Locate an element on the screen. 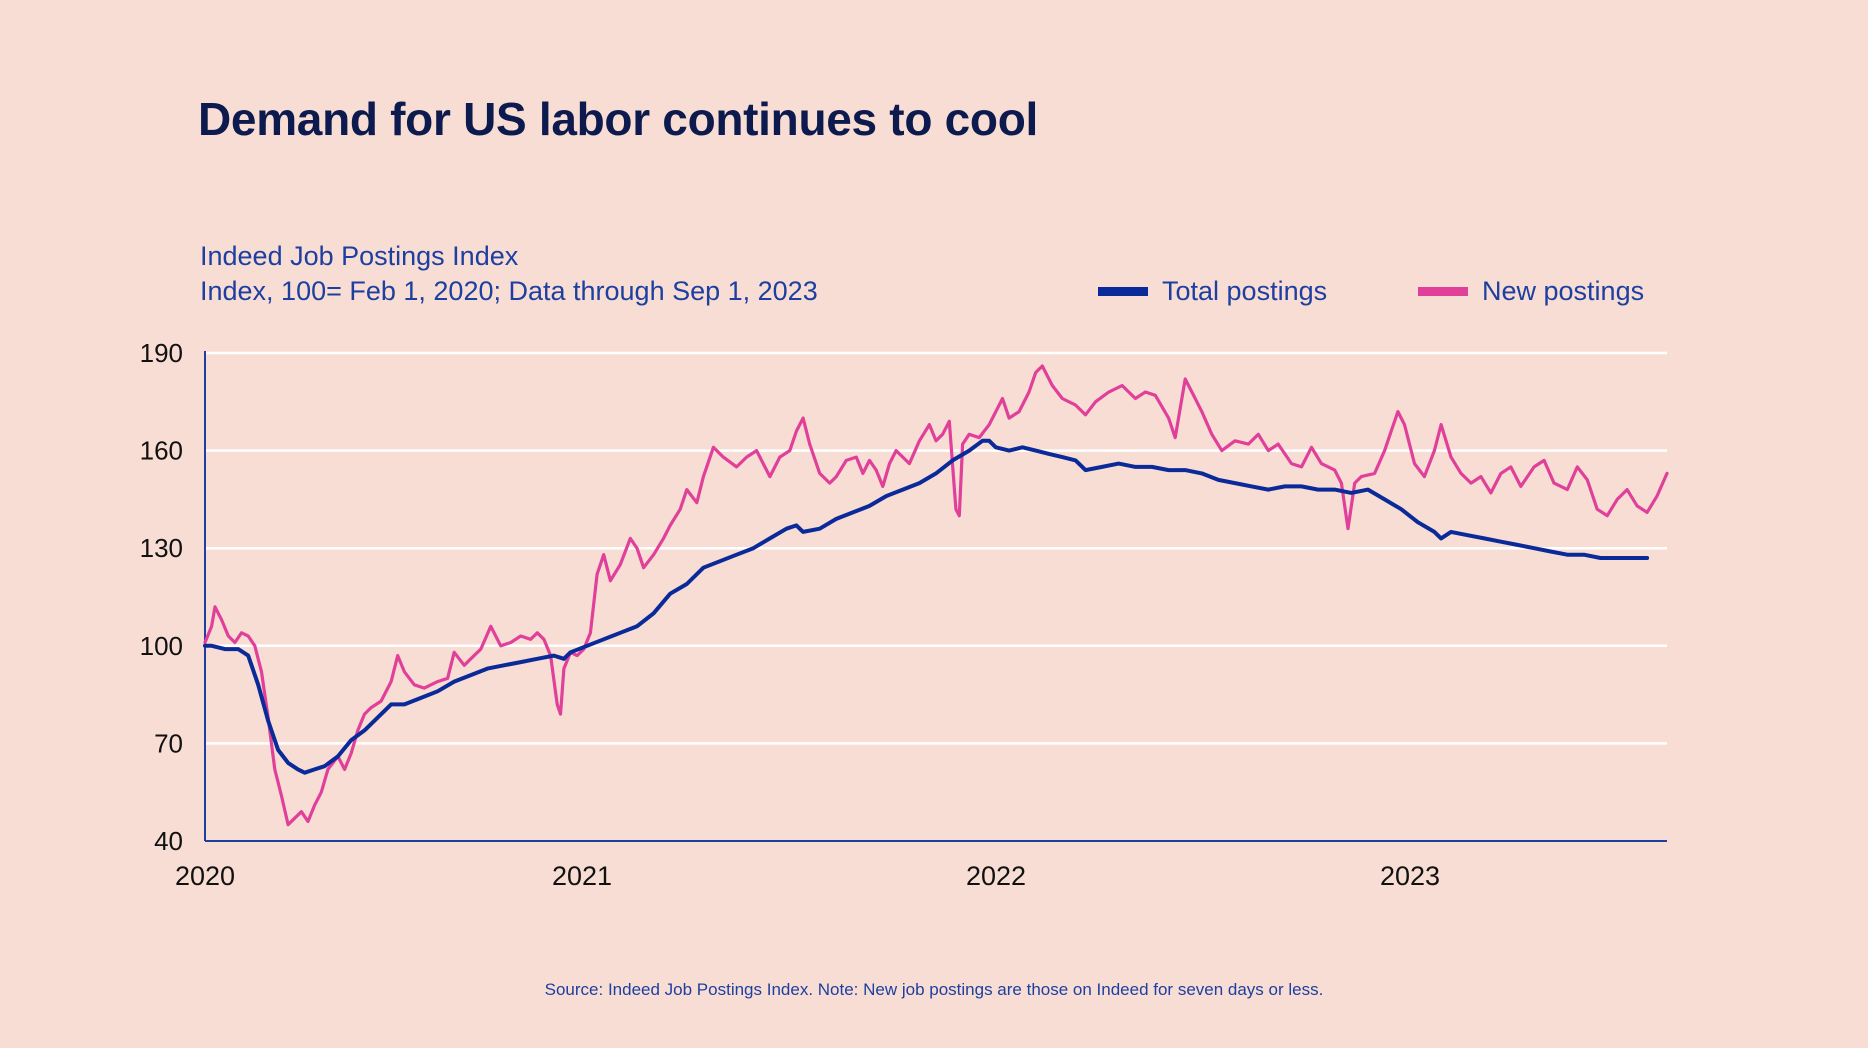  legend-swatch-new-postings is located at coordinates (1443, 291).